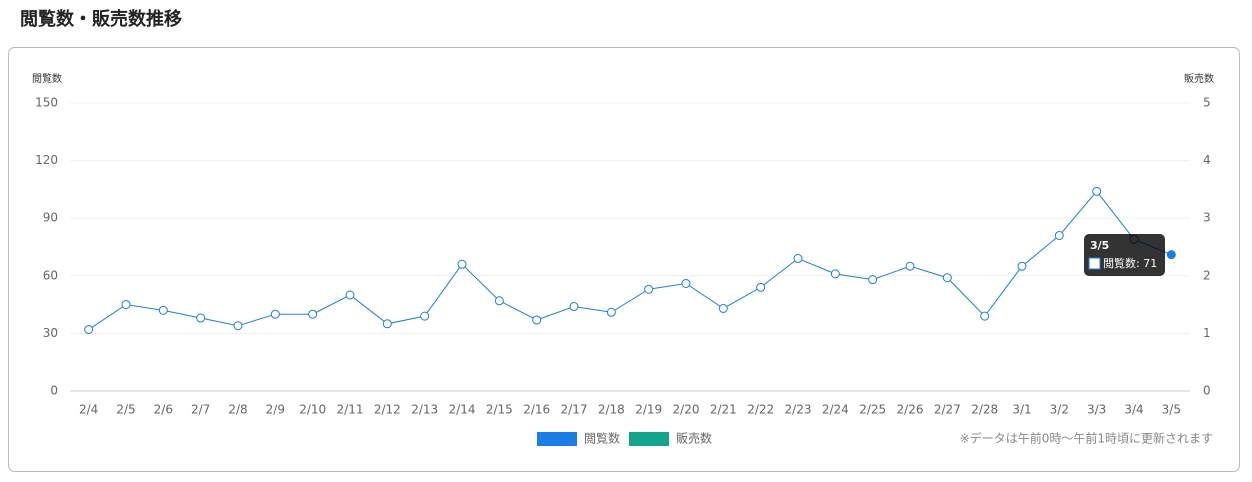 This screenshot has height=482, width=1252. I want to click on x-tick-label: 3/4, so click(1133, 410).